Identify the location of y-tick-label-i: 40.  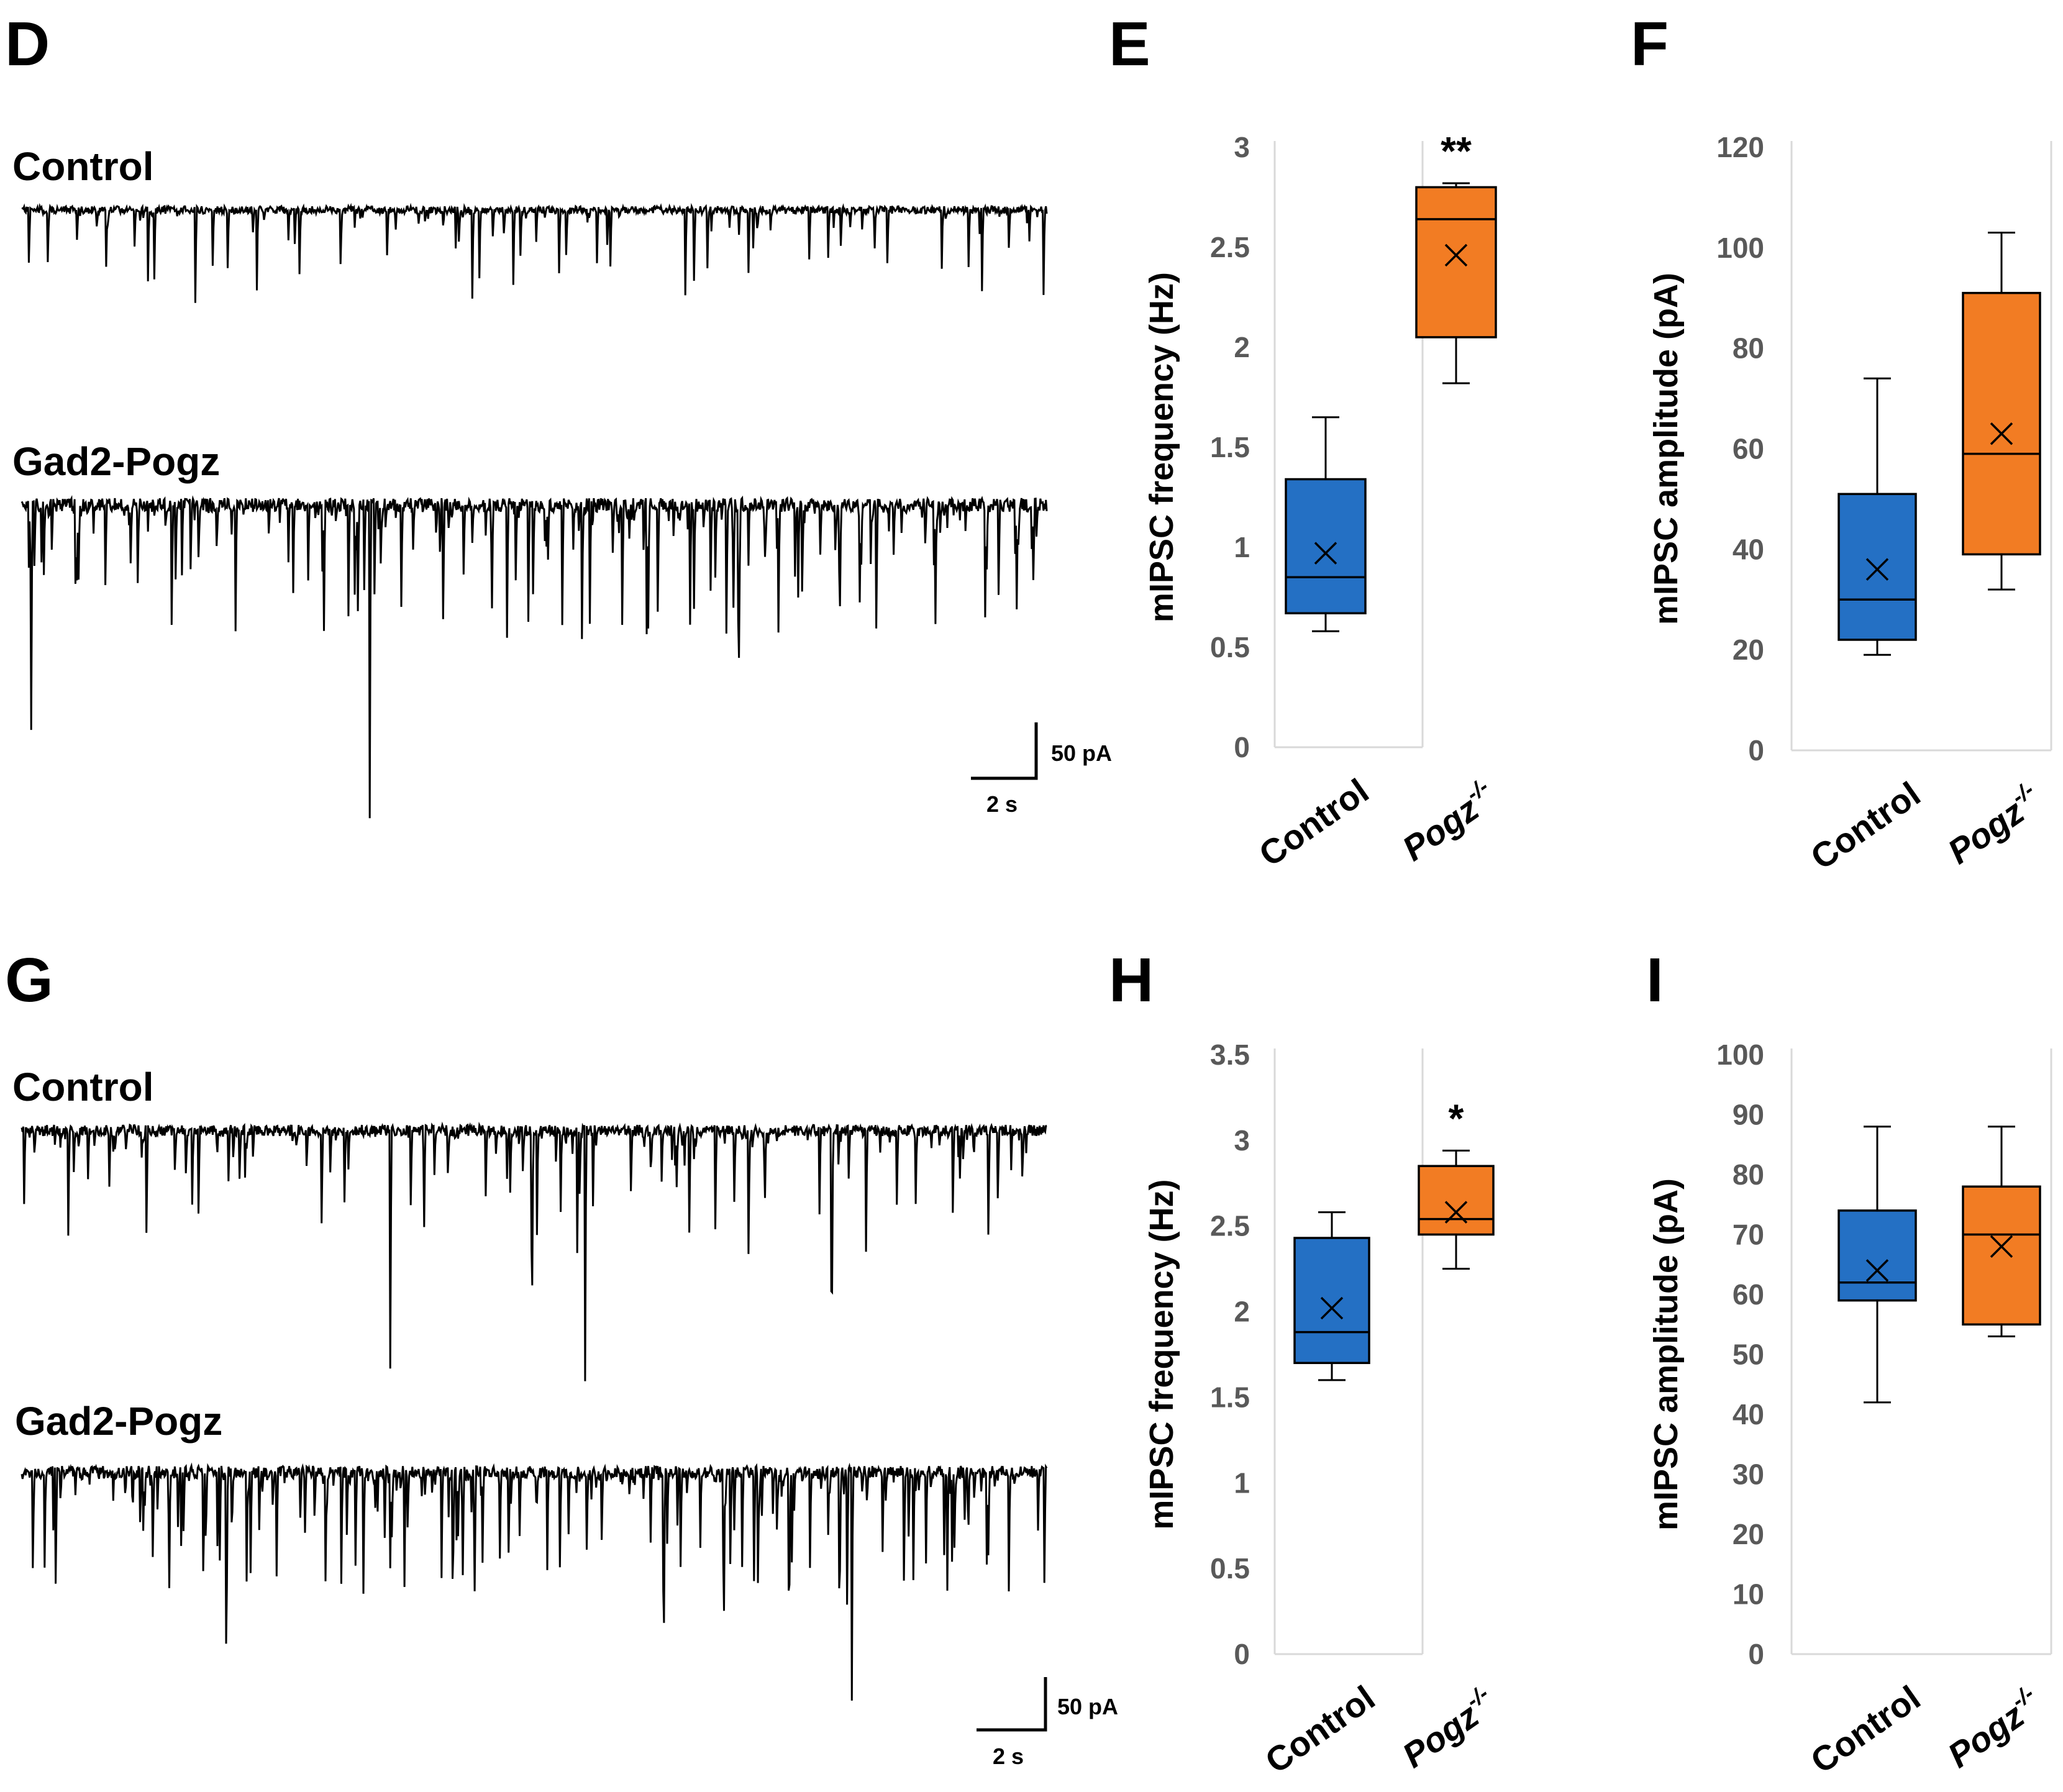
(1749, 1414).